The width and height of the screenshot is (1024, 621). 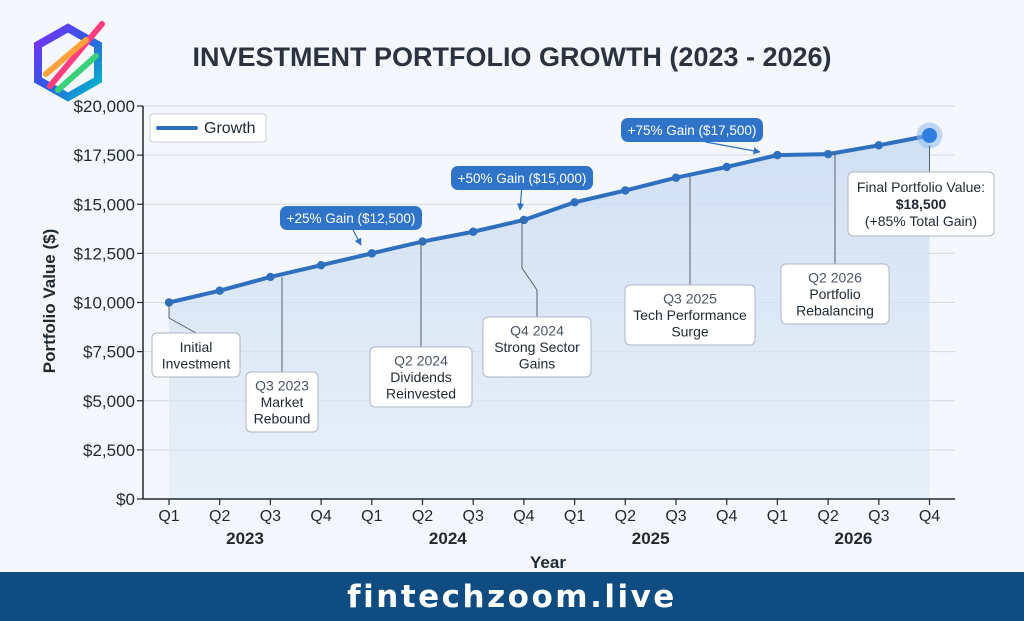 I want to click on gain-badge-text: +50% Gain ($15,000), so click(x=522, y=178).